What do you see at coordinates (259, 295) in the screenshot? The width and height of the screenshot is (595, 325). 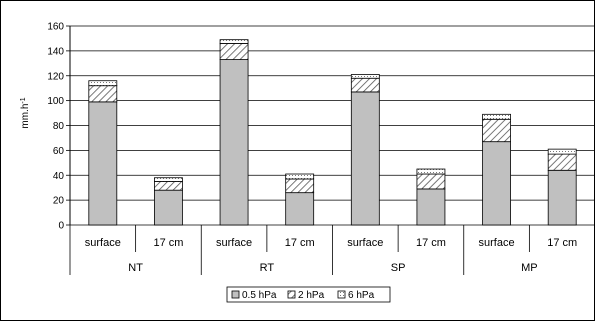 I see `legend-label: 0.5 hPa` at bounding box center [259, 295].